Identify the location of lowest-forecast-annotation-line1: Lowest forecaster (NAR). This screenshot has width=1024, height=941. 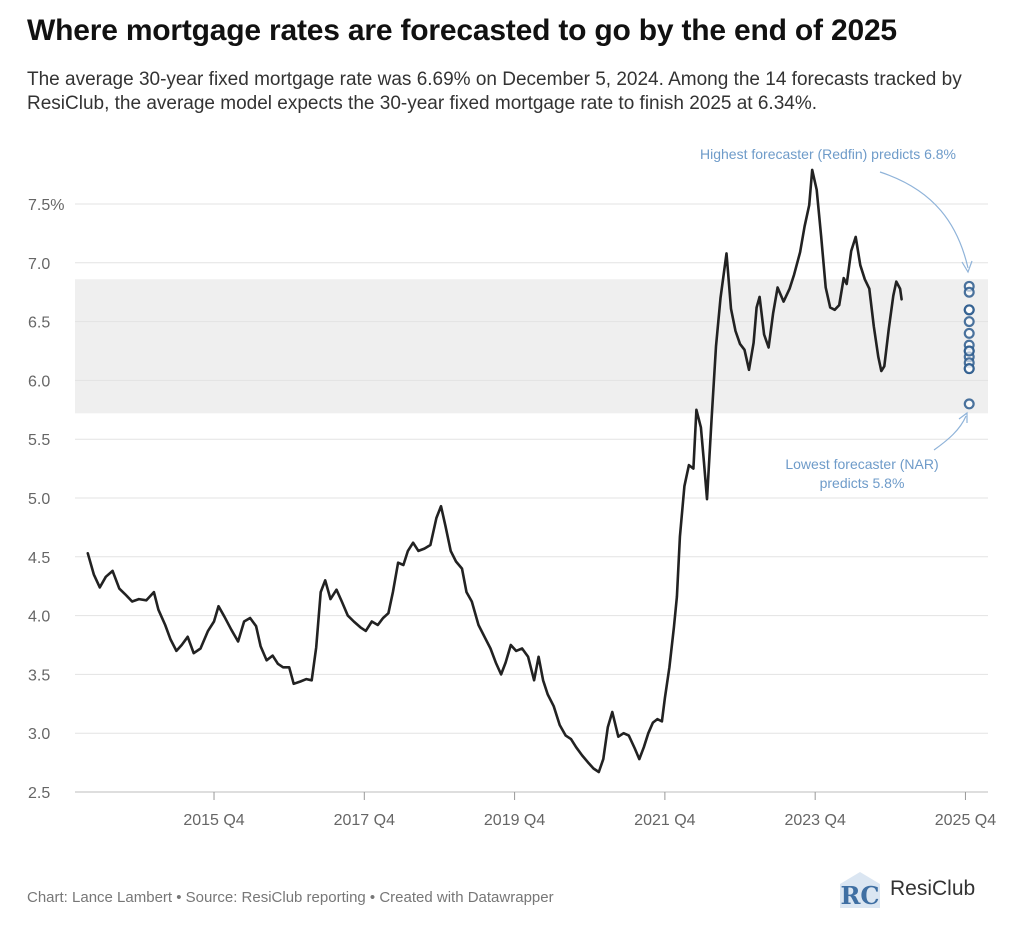
(861, 464).